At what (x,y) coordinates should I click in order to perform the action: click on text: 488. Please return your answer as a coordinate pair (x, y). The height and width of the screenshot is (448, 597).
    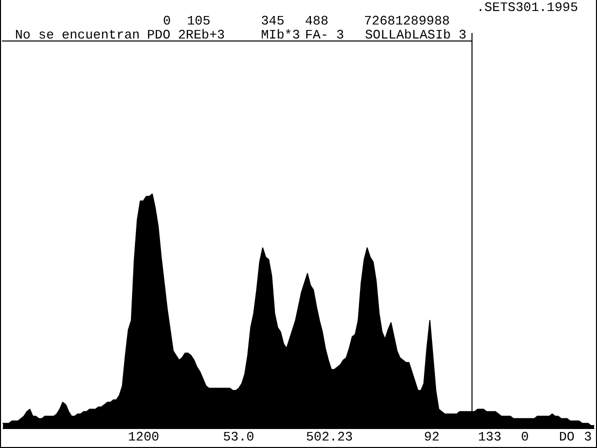
    Looking at the image, I should click on (316, 21).